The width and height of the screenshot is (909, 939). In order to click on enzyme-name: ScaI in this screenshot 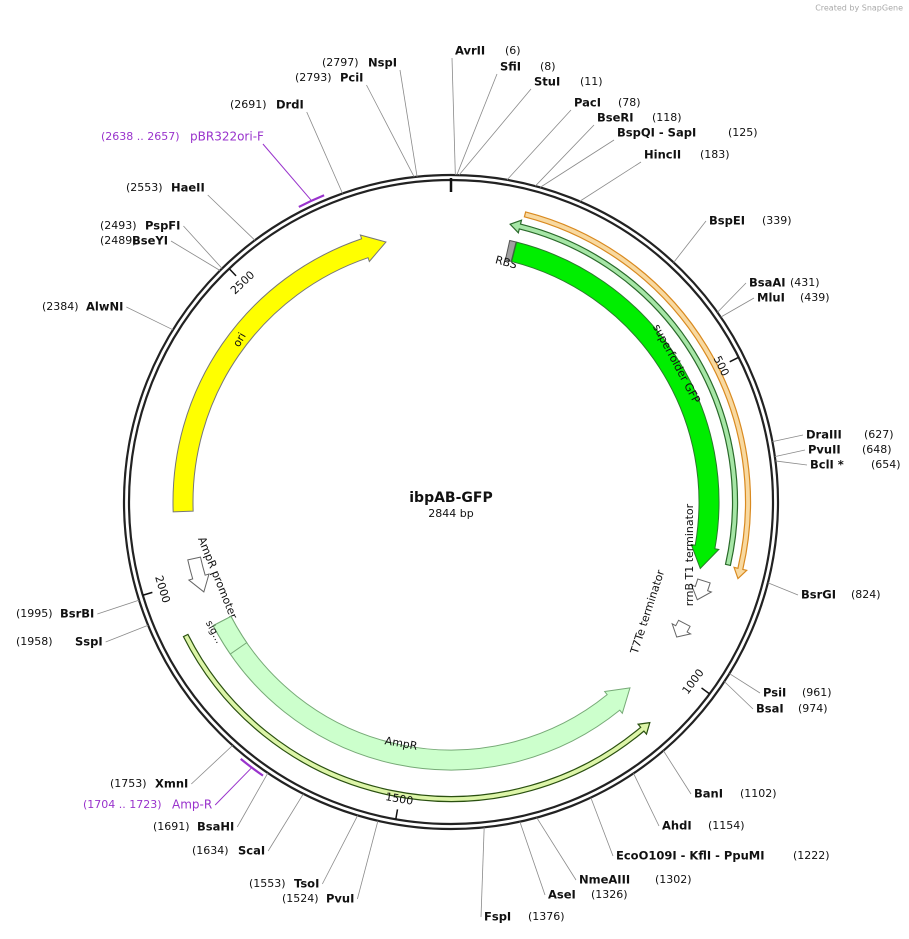, I will do `click(251, 851)`.